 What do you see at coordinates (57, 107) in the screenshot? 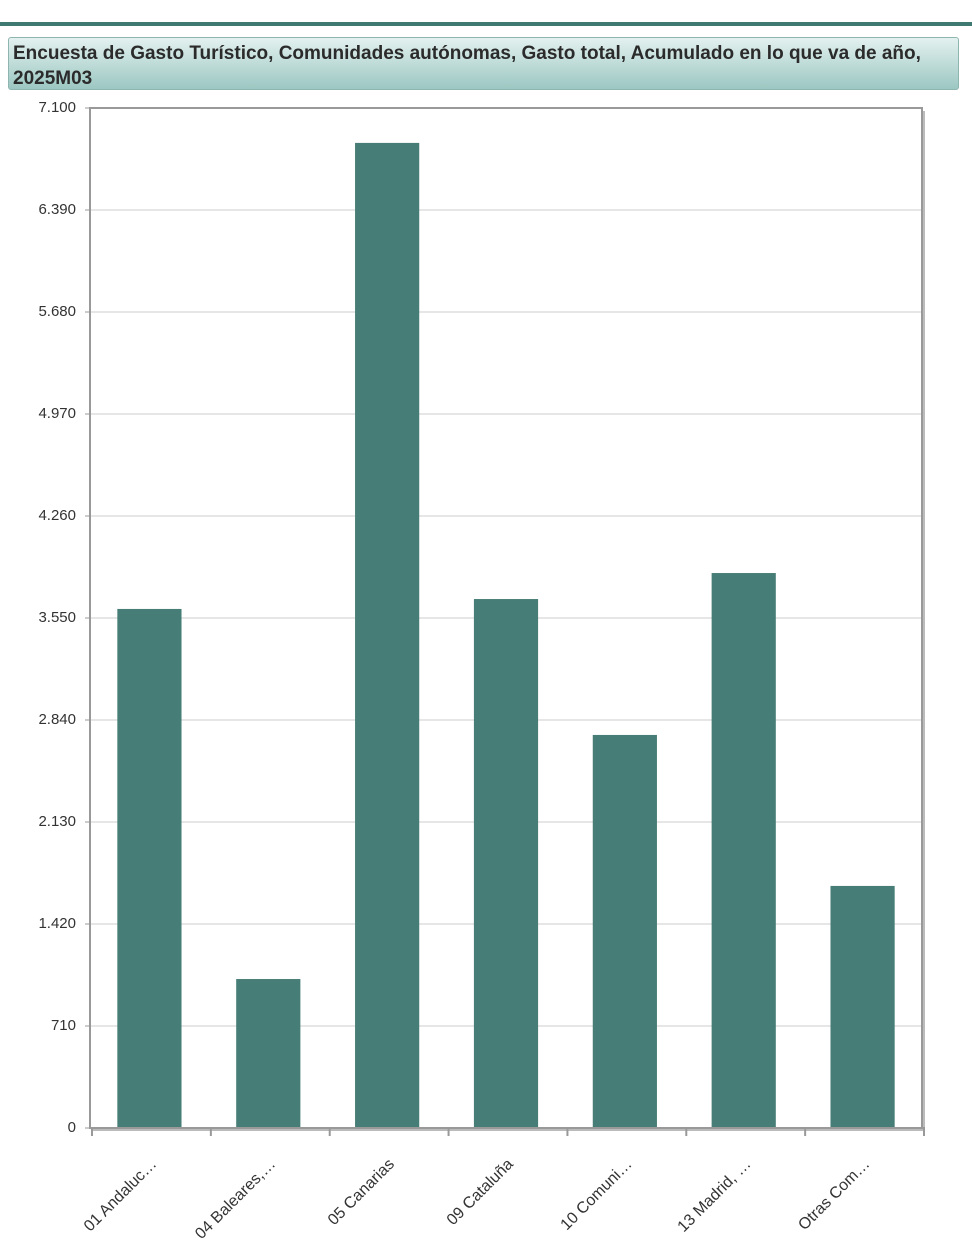
I see `y-tick-label: 7.100` at bounding box center [57, 107].